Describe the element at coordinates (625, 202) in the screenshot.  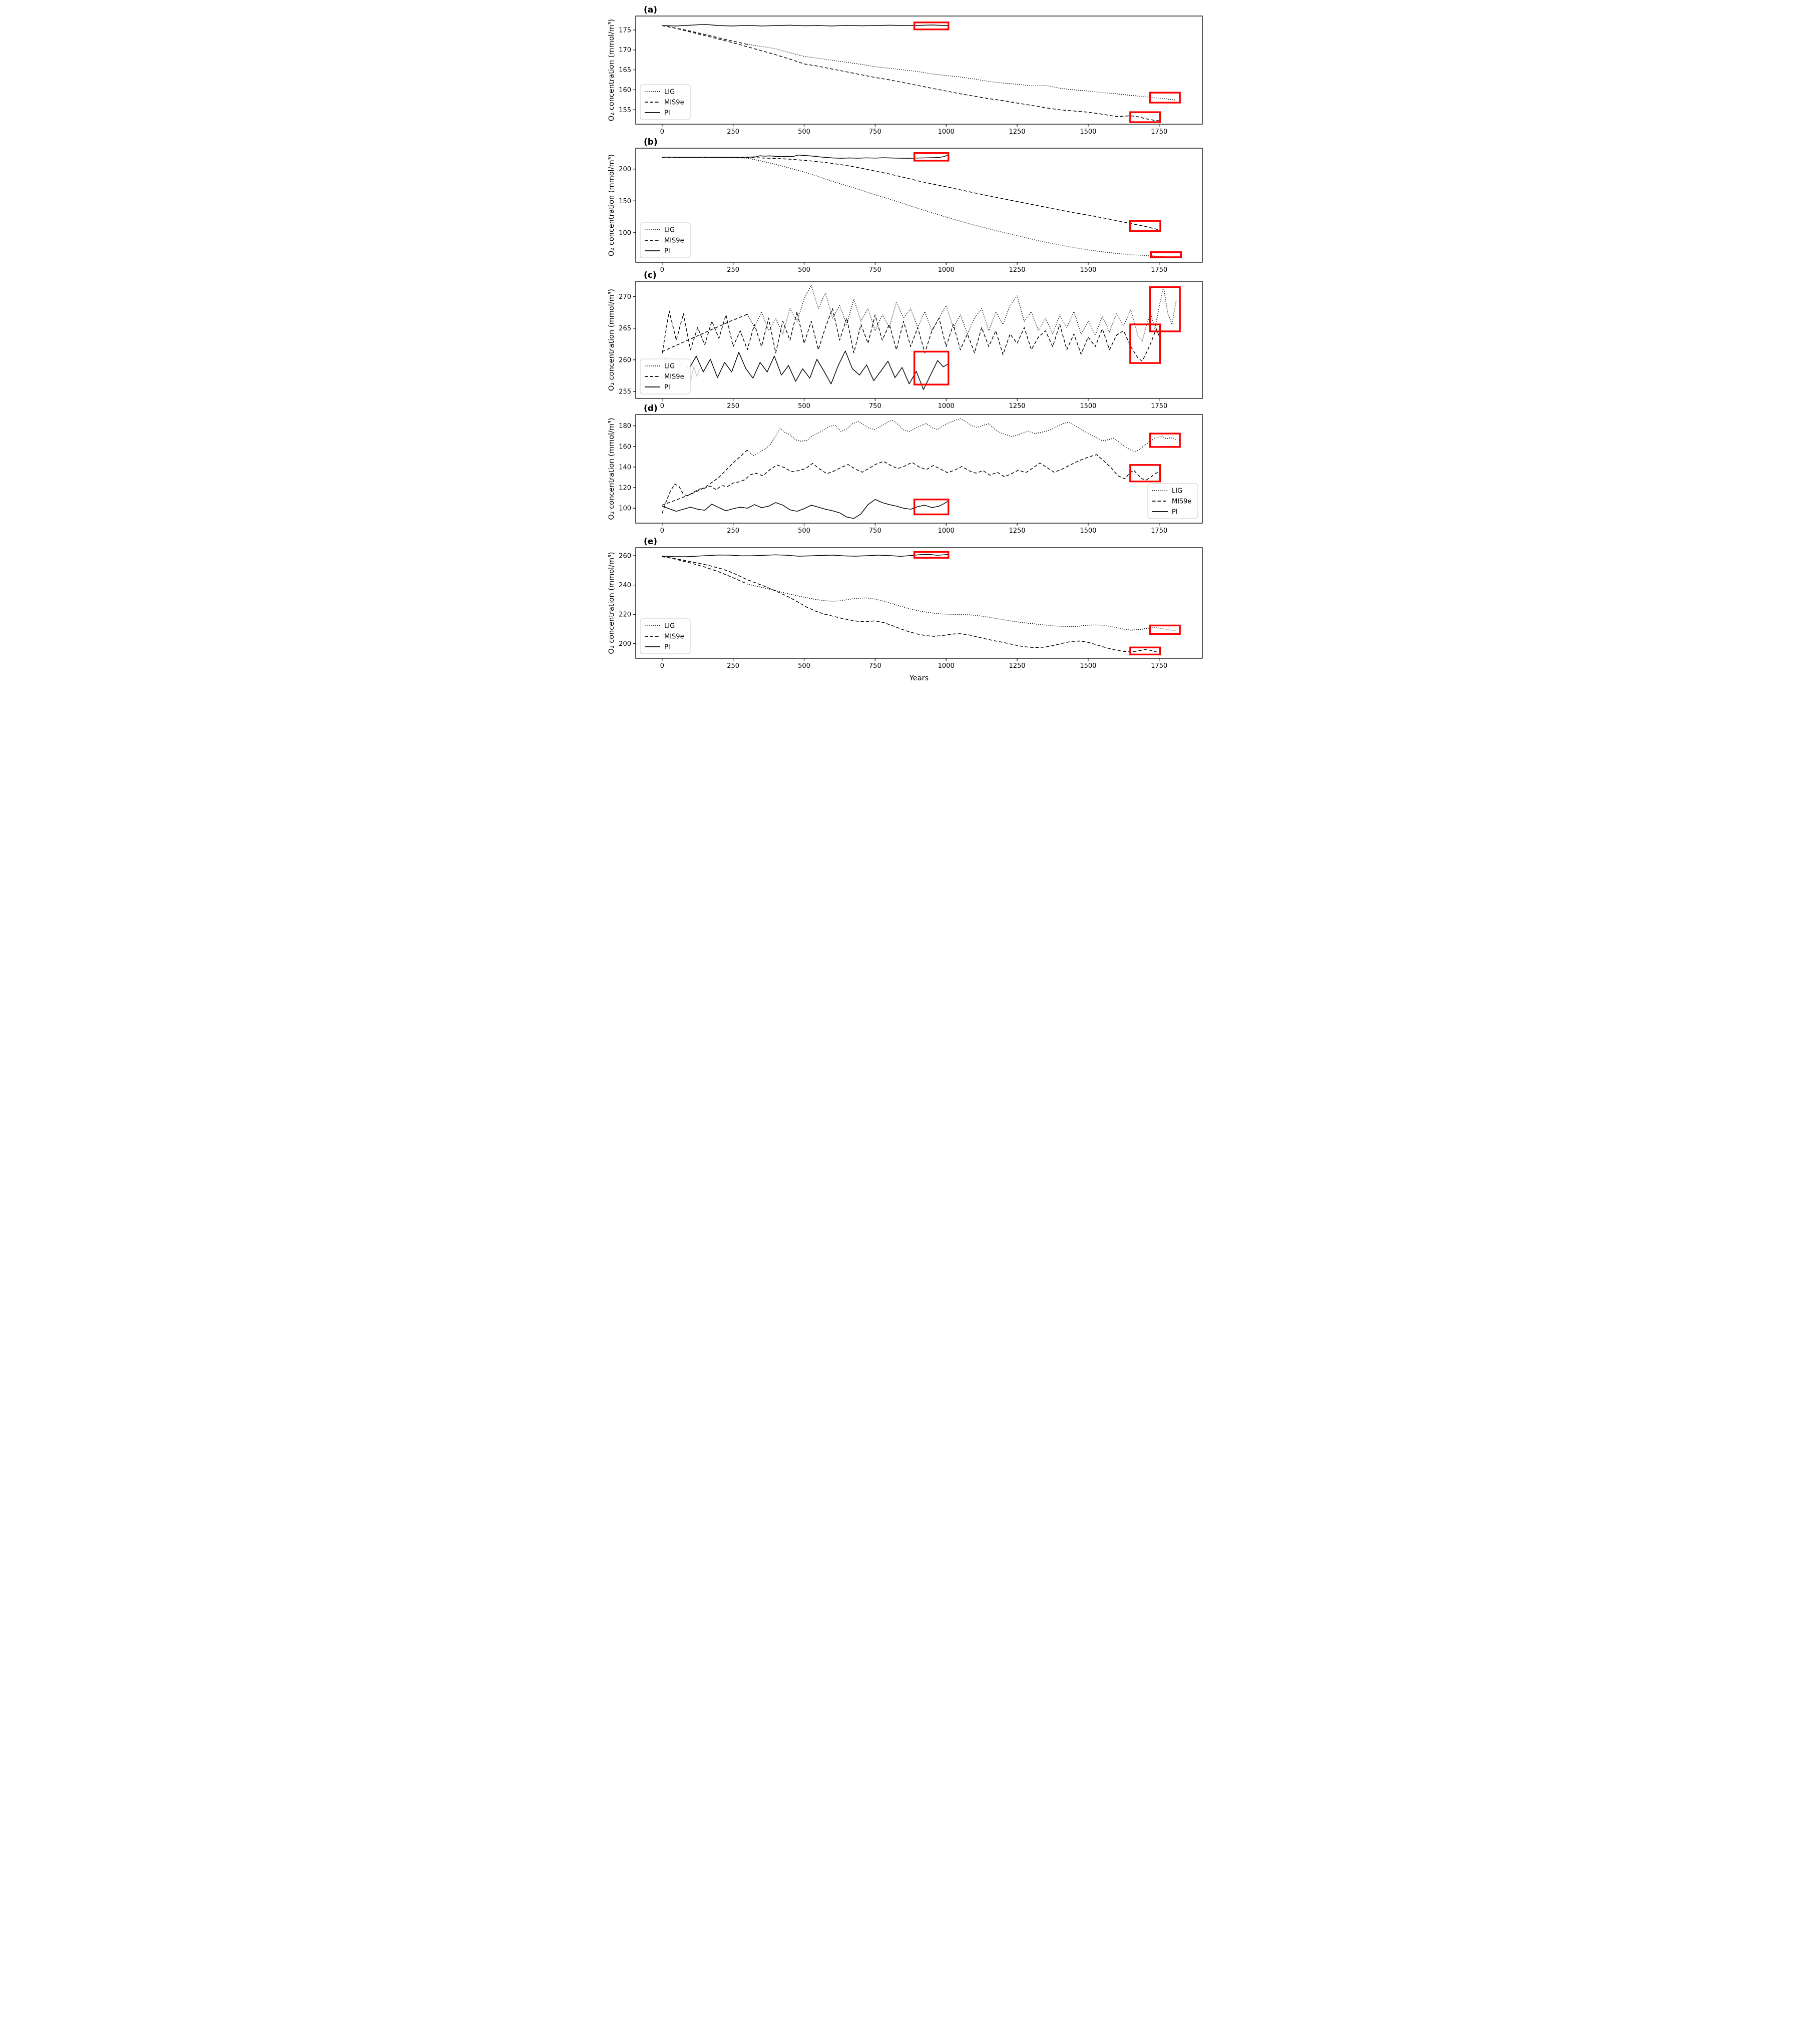
I see `y-tick-label: 150` at that location.